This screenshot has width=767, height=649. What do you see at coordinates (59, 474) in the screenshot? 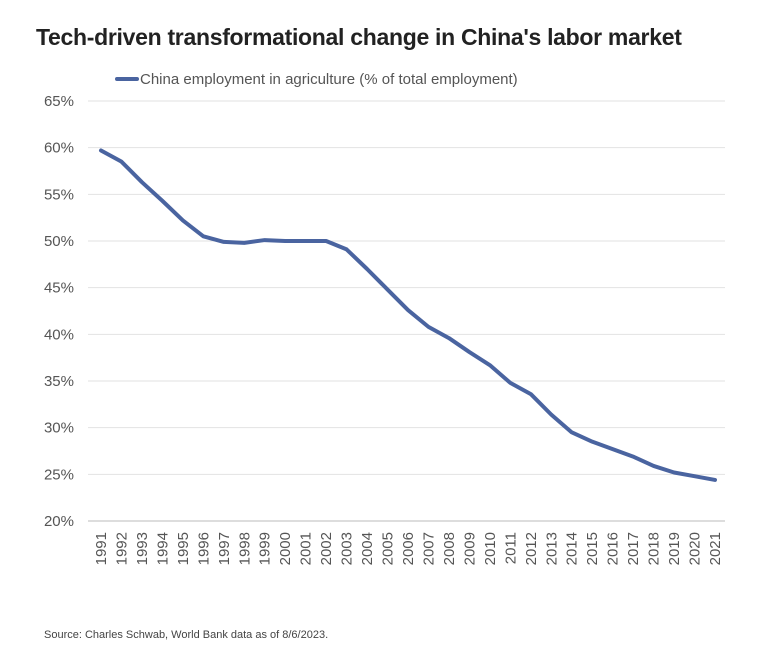
I see `y-tick-label: 25%` at bounding box center [59, 474].